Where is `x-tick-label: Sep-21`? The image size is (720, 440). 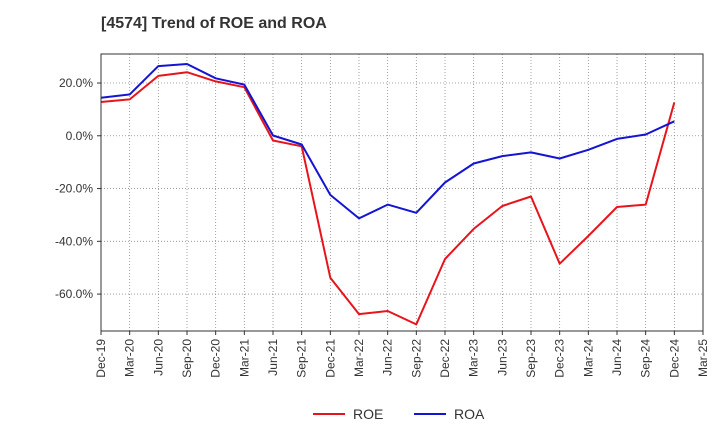 x-tick-label: Sep-21 is located at coordinates (302, 358).